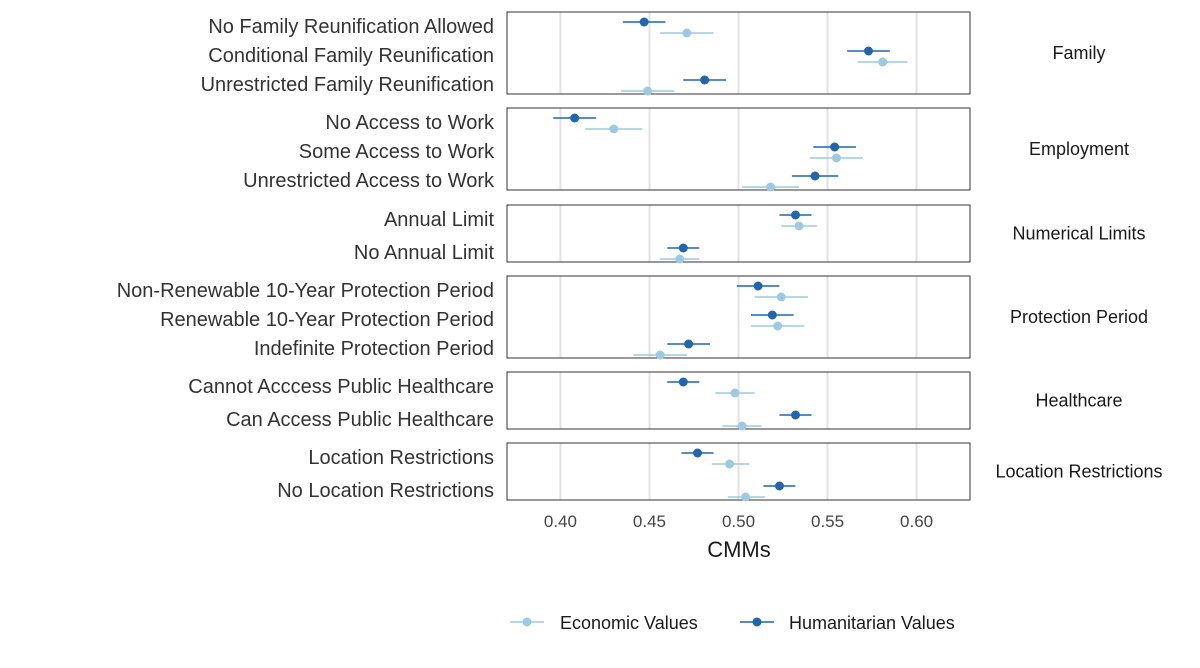 The width and height of the screenshot is (1200, 668). I want to click on level-label: Annual Limit, so click(439, 220).